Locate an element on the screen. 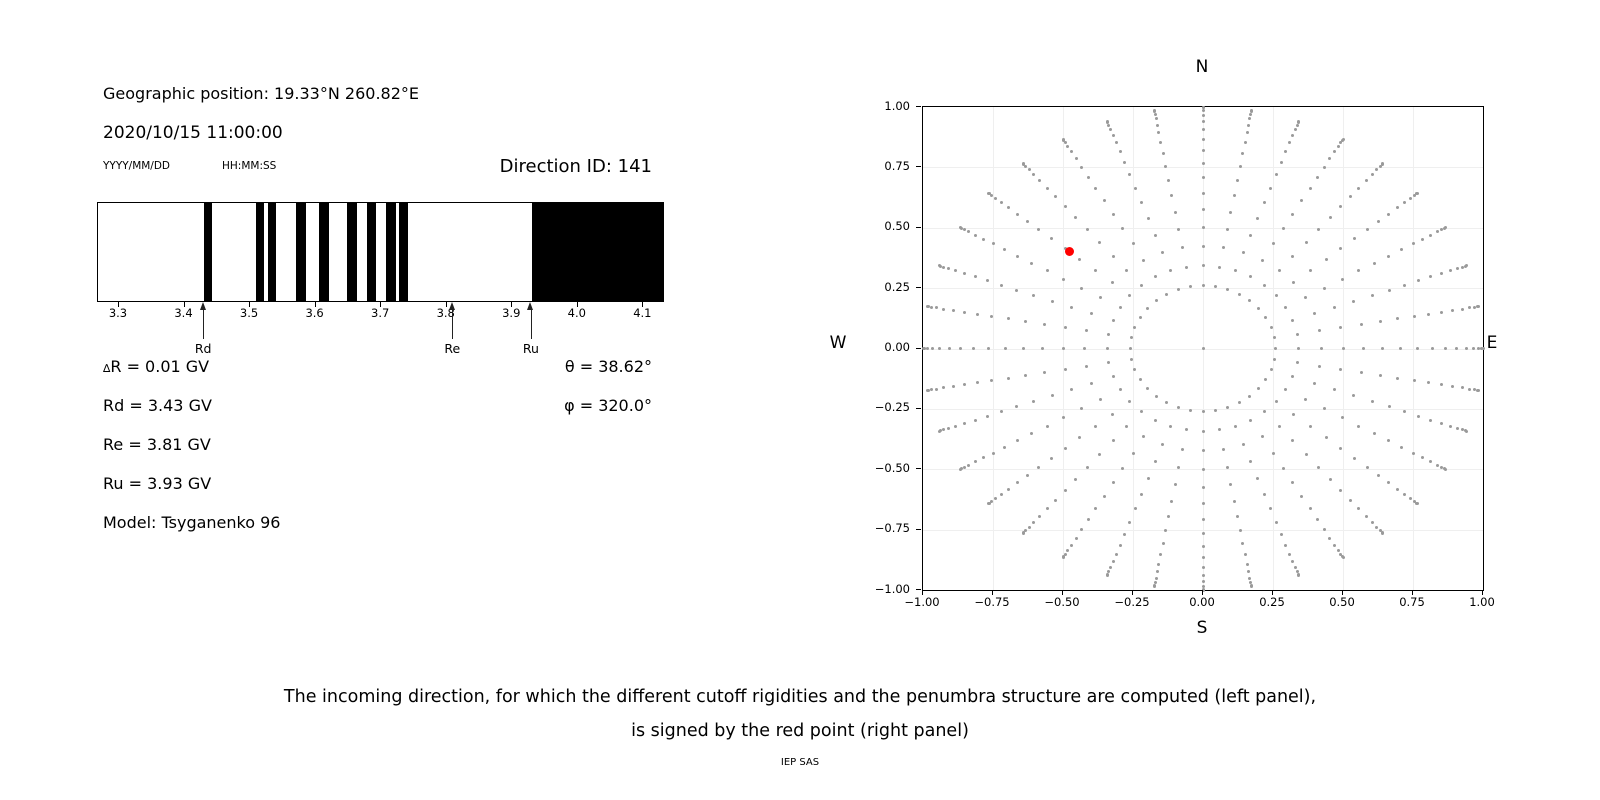 Image resolution: width=1600 pixels, height=800 pixels. rd-value: Rd = 3.43 GV is located at coordinates (157, 405).